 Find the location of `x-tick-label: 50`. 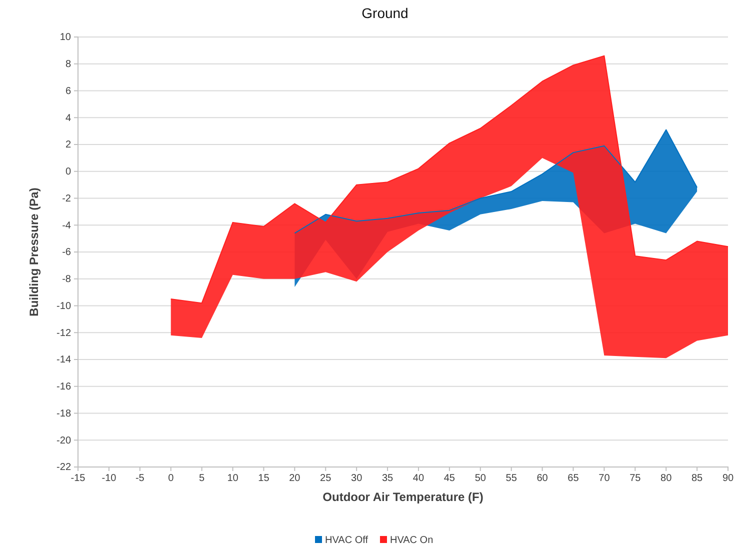

x-tick-label: 50 is located at coordinates (480, 478).